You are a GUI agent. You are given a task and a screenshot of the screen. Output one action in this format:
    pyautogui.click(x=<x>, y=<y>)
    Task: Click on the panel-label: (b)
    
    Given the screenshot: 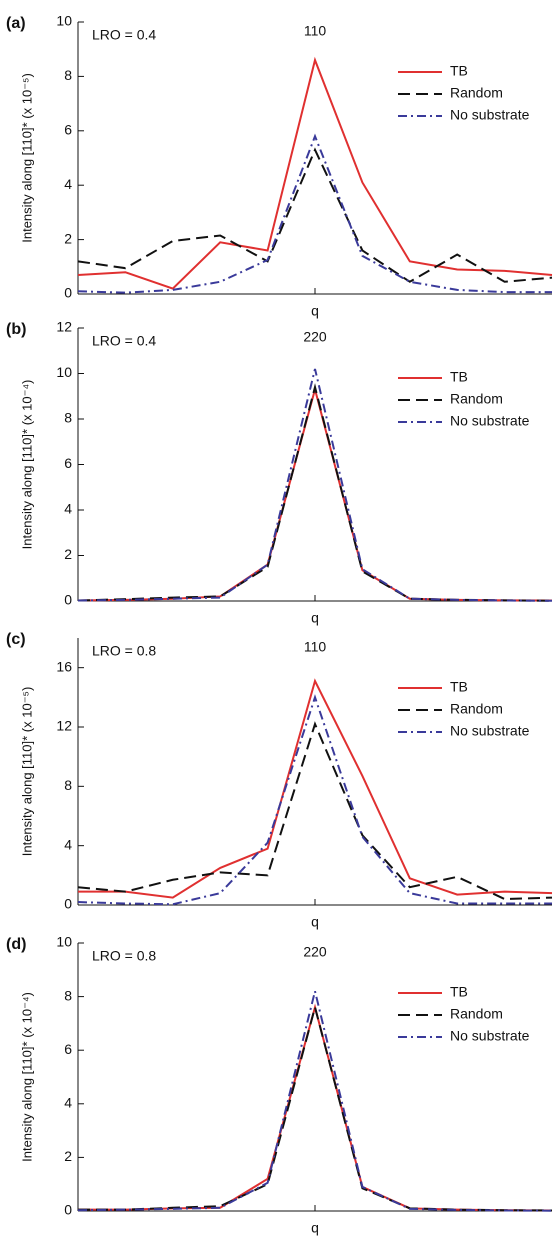 What is the action you would take?
    pyautogui.click(x=16, y=329)
    